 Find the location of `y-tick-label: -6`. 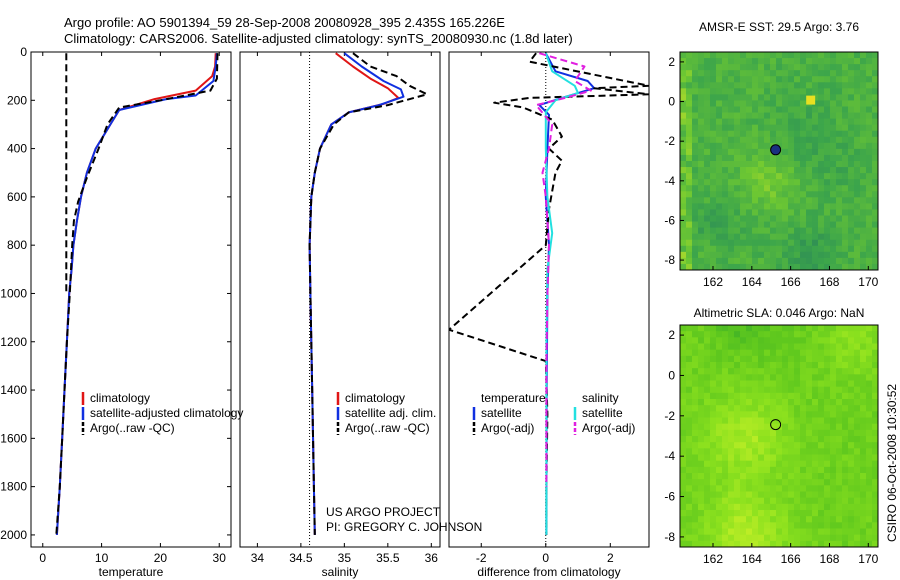

y-tick-label: -6 is located at coordinates (669, 220).